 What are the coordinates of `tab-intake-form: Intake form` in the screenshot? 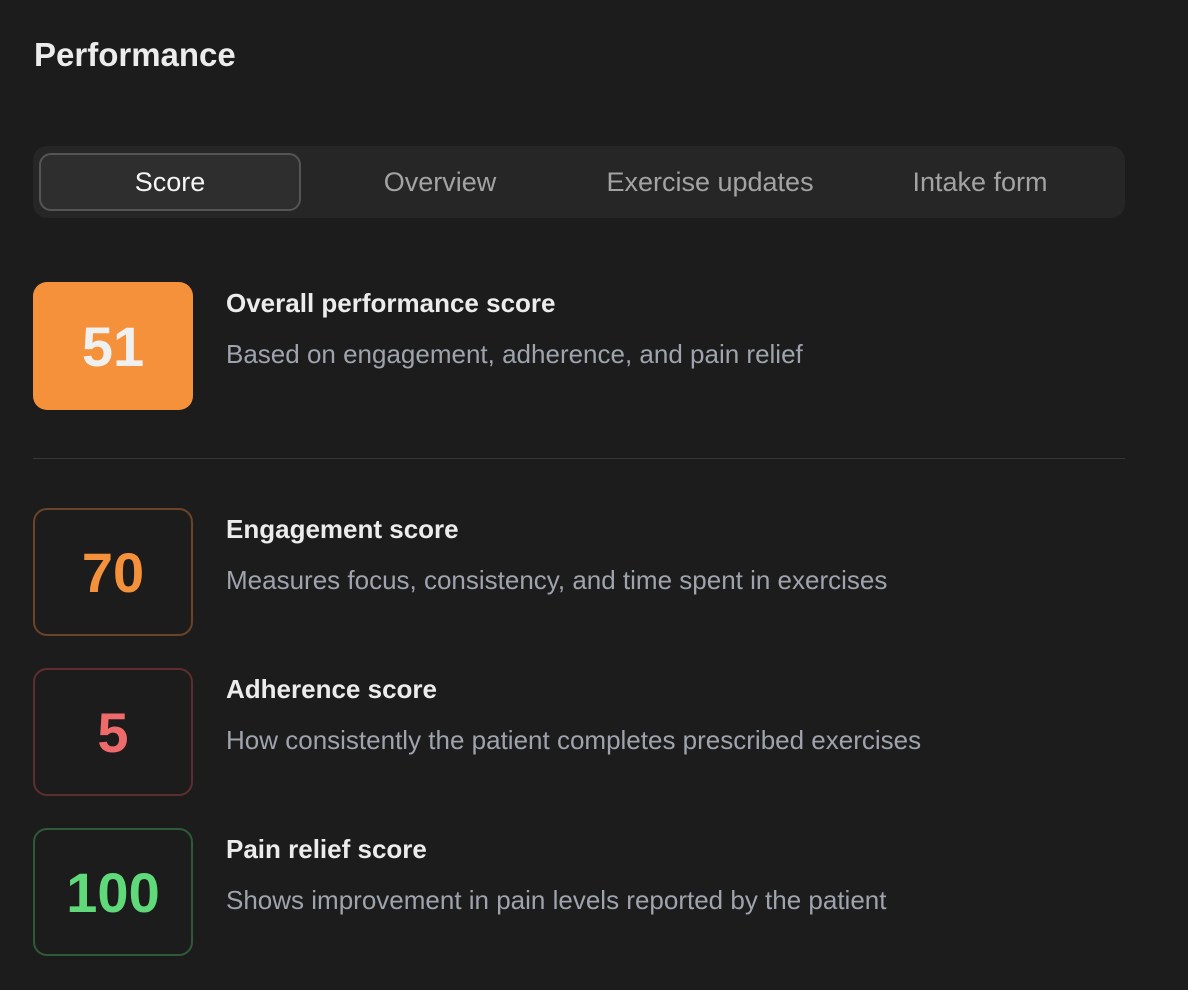 It's located at (980, 181).